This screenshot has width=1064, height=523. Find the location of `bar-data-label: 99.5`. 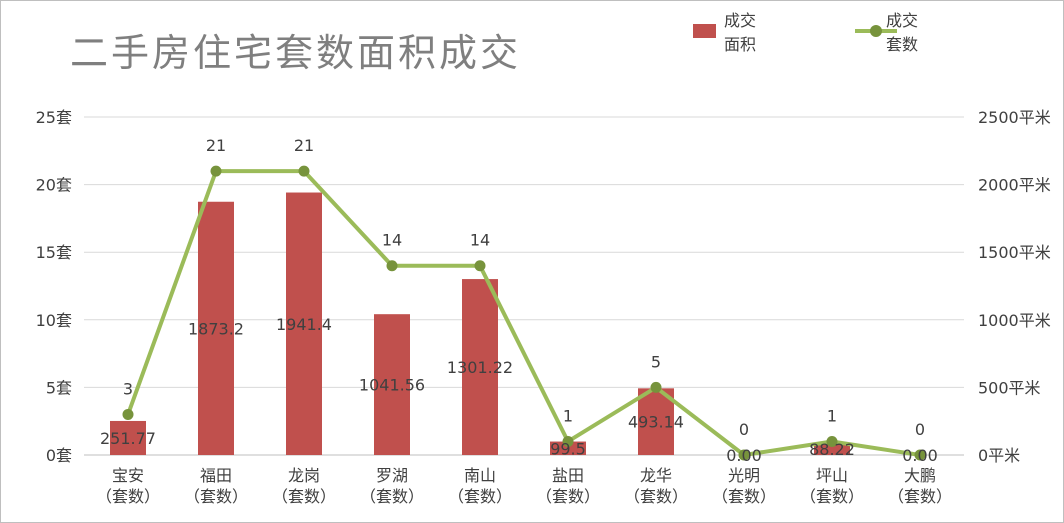

bar-data-label: 99.5 is located at coordinates (568, 448).